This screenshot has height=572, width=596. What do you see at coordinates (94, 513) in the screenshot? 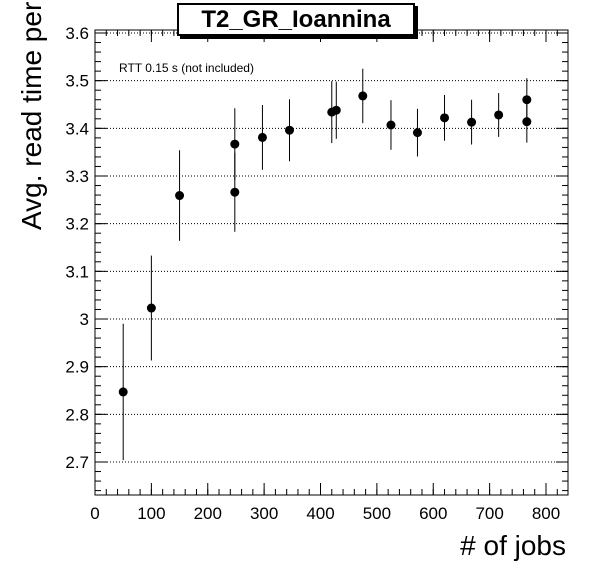
I see `x-tick-label: 0` at bounding box center [94, 513].